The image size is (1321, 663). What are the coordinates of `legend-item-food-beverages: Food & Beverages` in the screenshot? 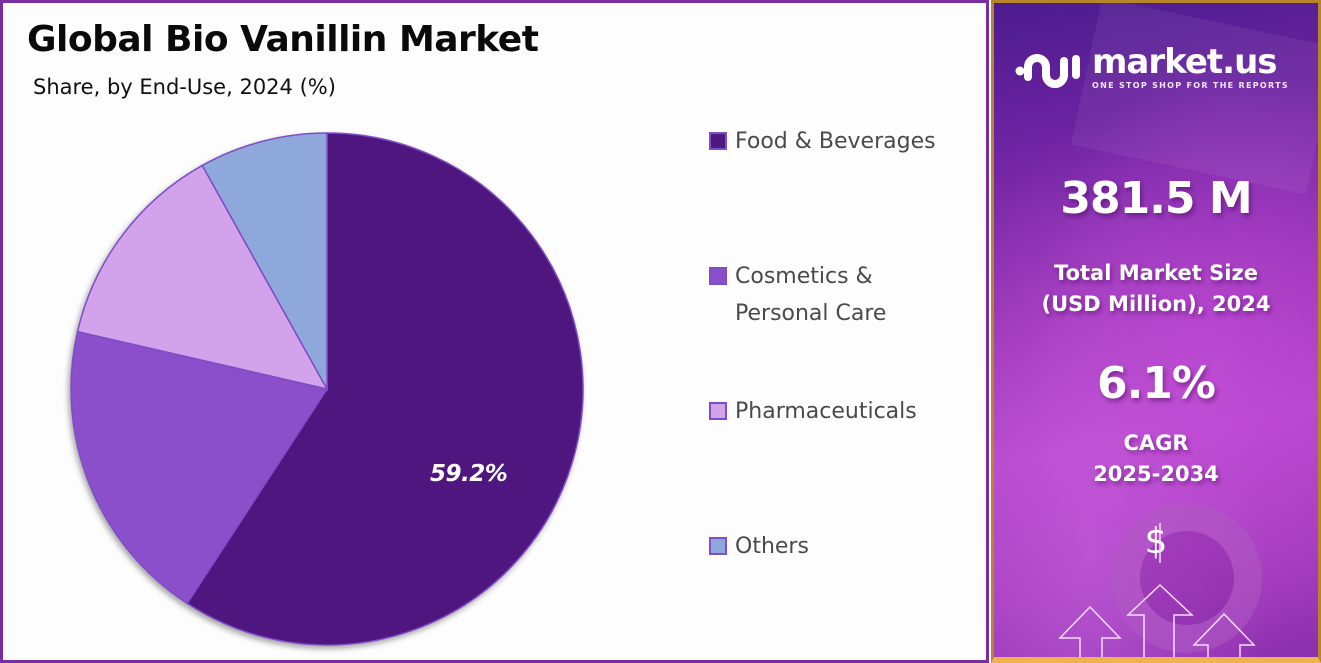 It's located at (842, 141).